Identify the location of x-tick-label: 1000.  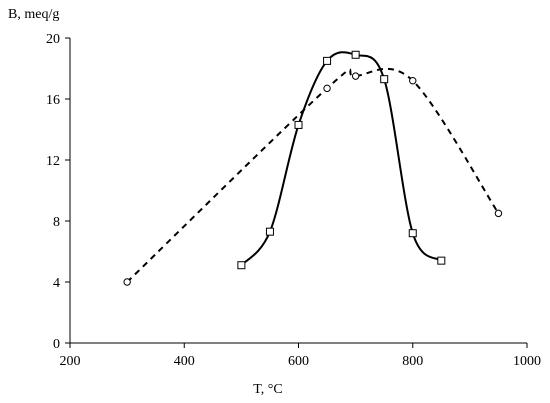
(527, 361).